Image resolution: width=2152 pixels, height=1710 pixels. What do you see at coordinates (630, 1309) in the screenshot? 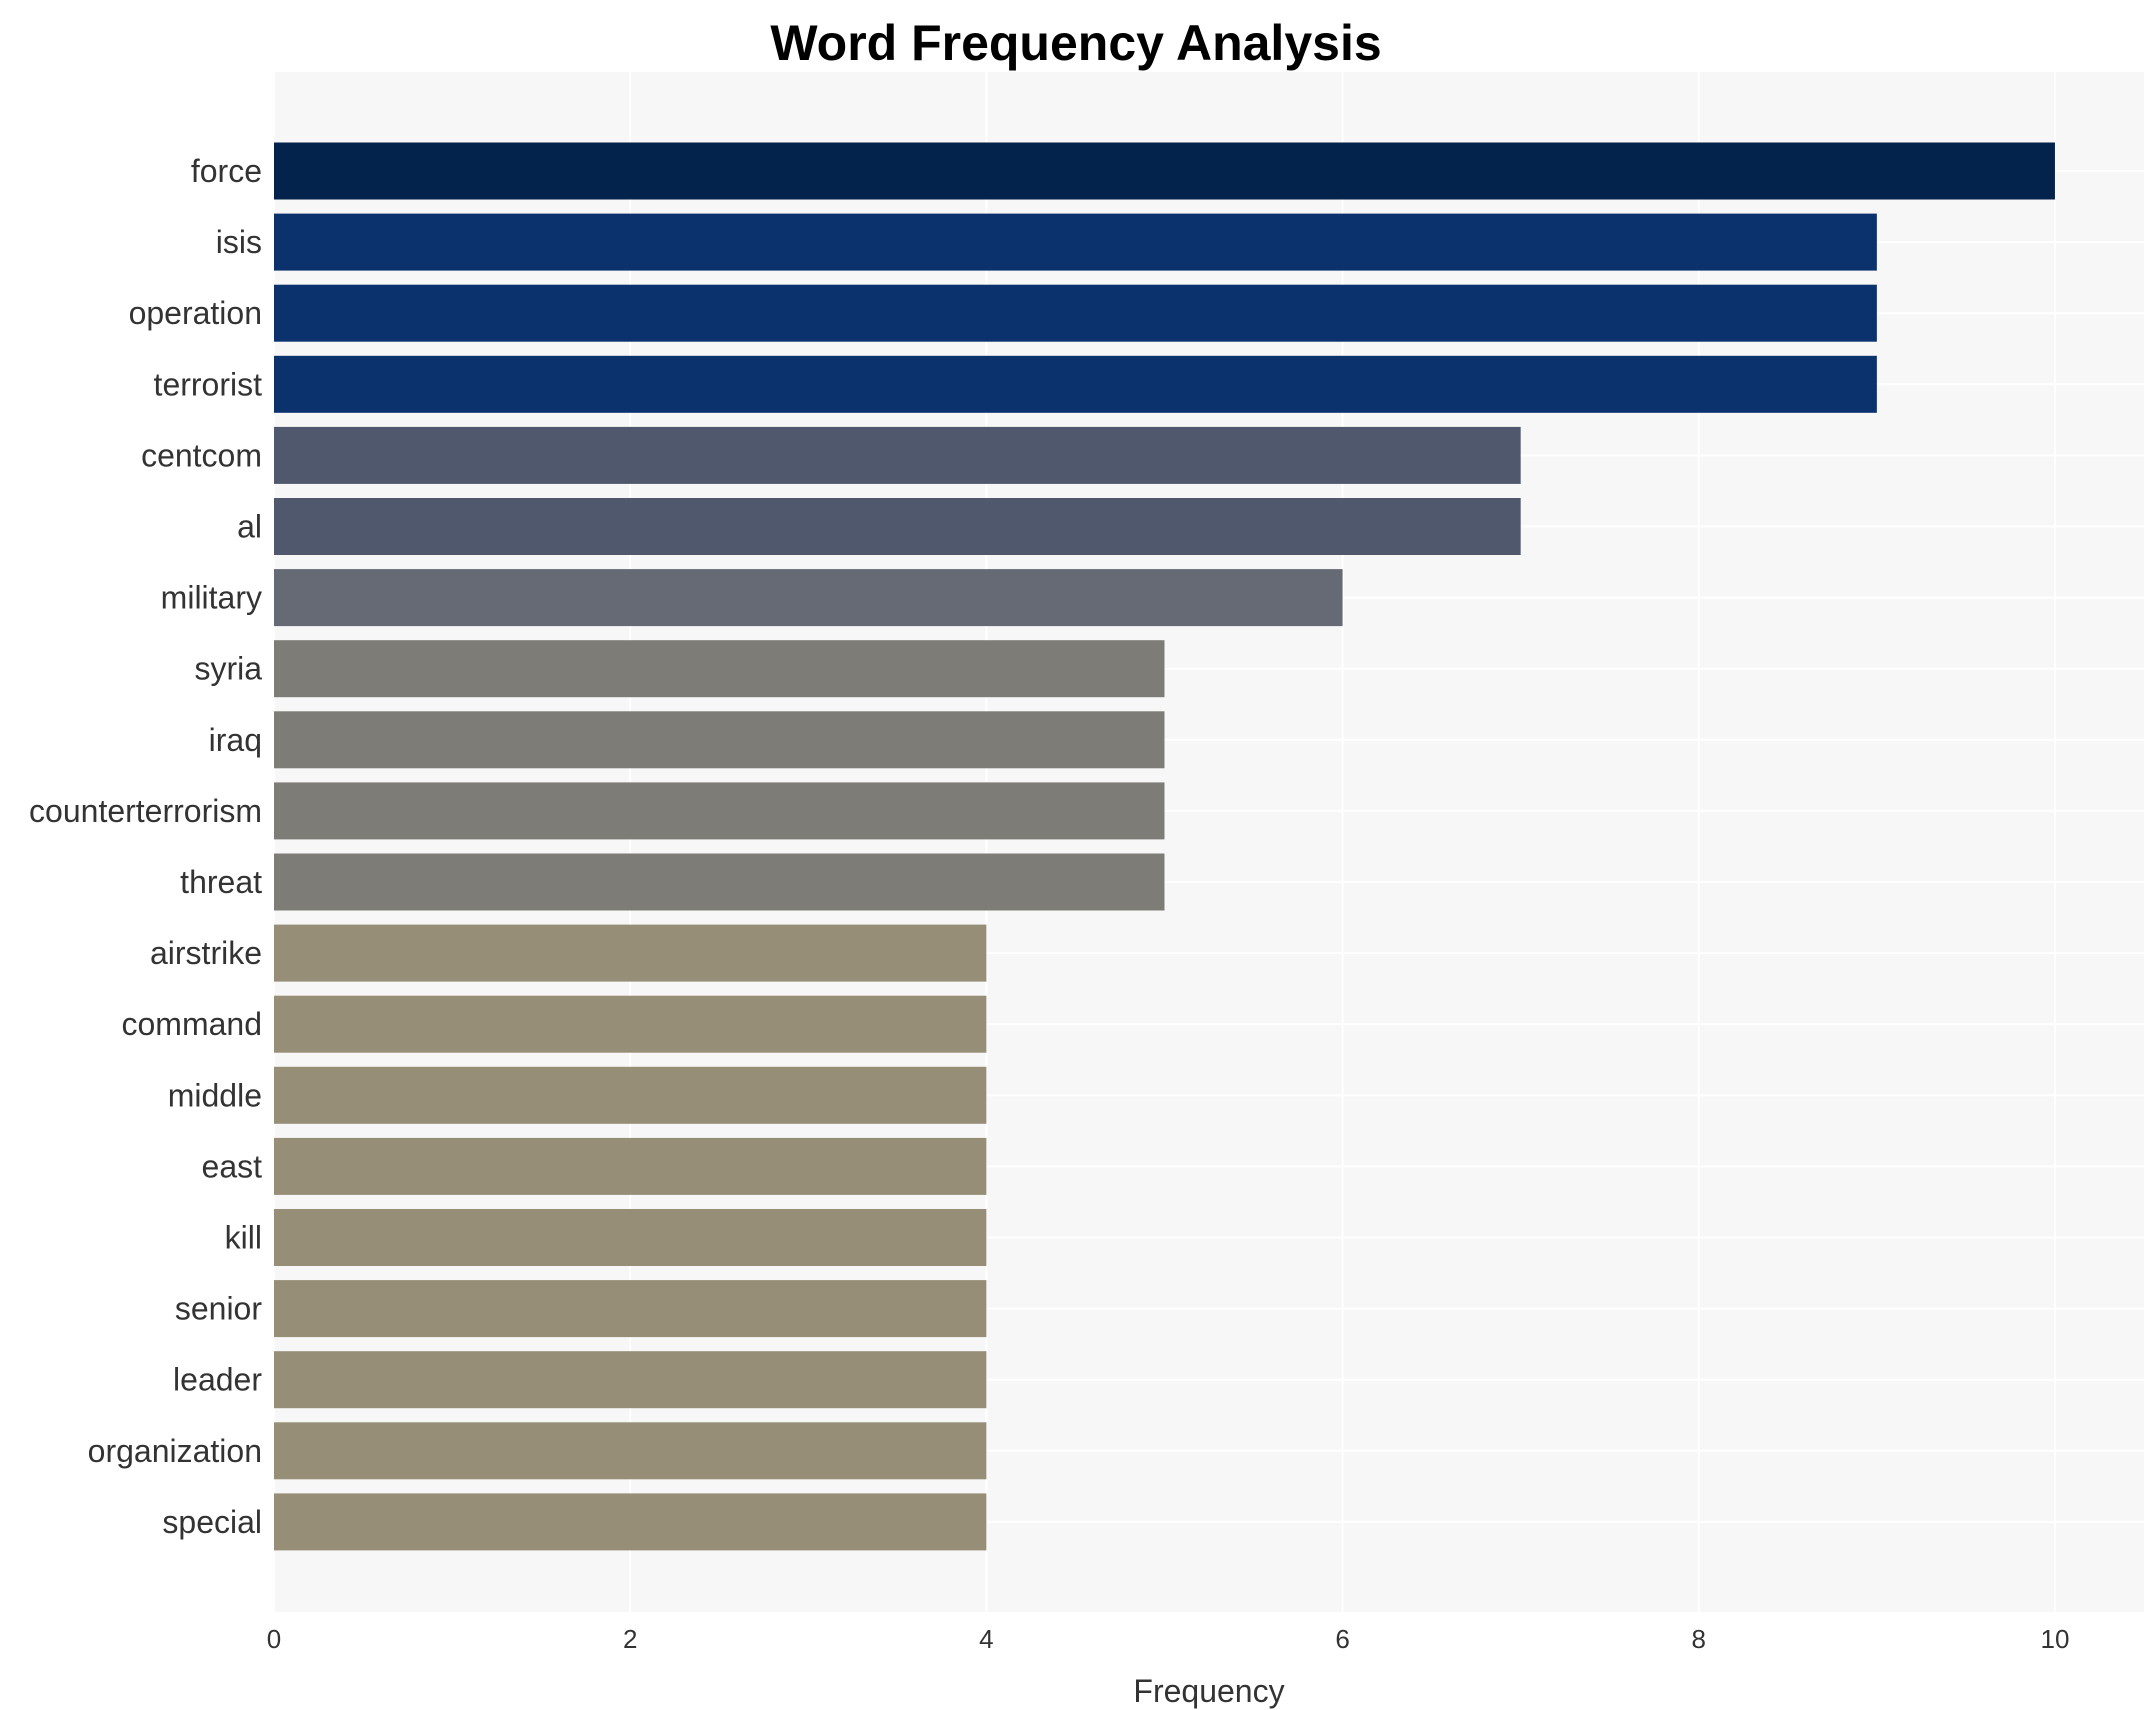
I see `bar-senior` at bounding box center [630, 1309].